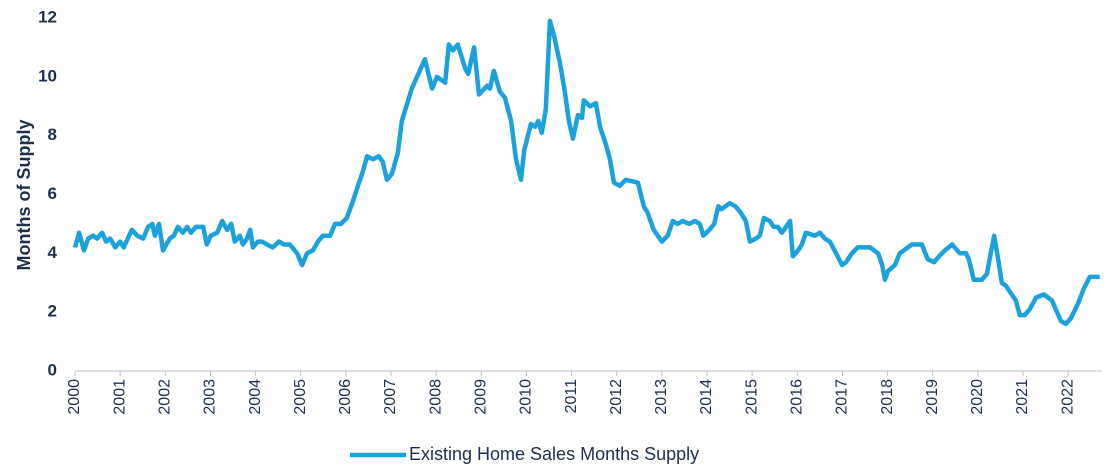 The image size is (1111, 468). Describe the element at coordinates (52, 134) in the screenshot. I see `y-tick-label: 8` at that location.